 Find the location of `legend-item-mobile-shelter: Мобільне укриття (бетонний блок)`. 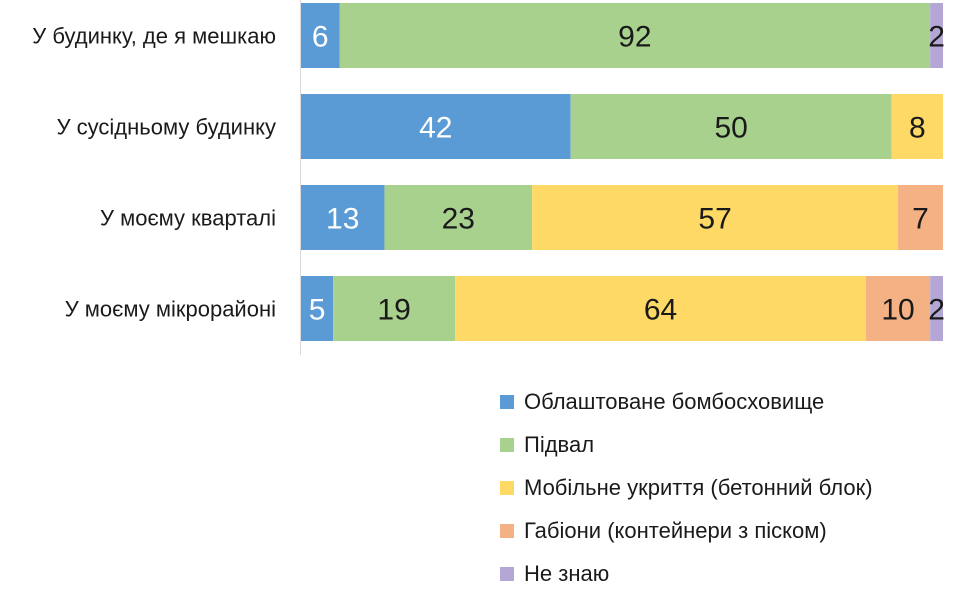

legend-item-mobile-shelter: Мобільне укриття (бетонний блок) is located at coordinates (686, 487).